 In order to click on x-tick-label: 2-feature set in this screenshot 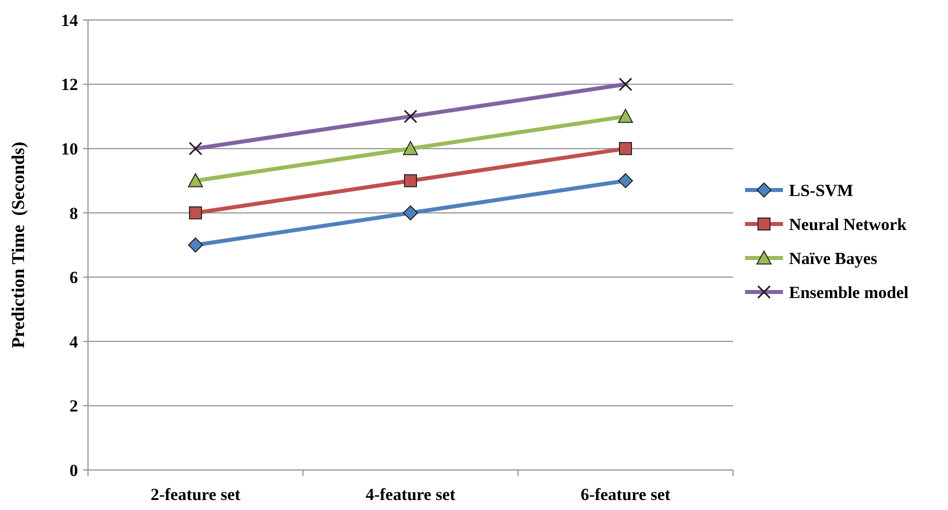, I will do `click(195, 494)`.